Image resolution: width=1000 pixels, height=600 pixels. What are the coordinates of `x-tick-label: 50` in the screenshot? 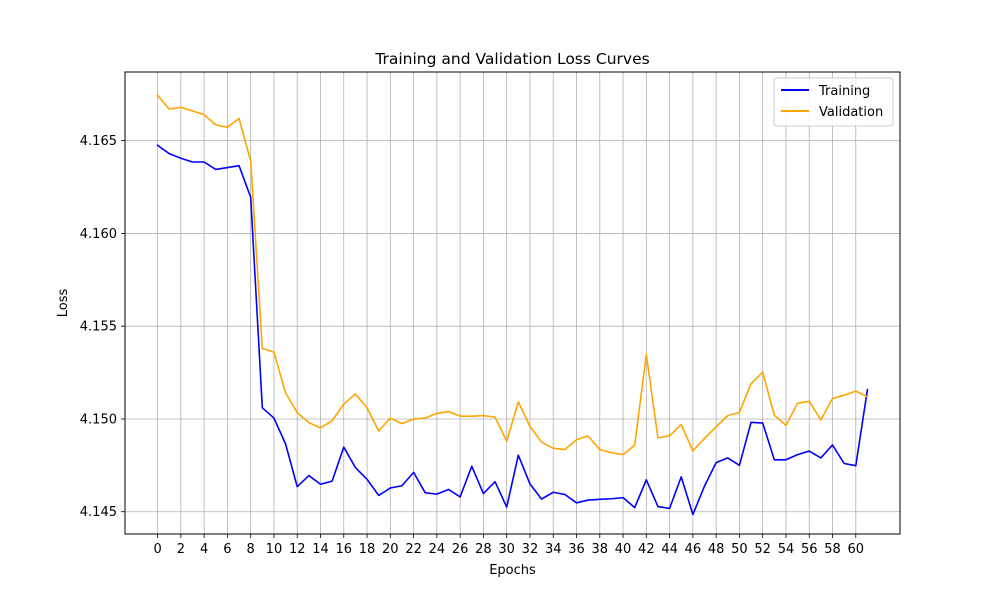 It's located at (739, 549).